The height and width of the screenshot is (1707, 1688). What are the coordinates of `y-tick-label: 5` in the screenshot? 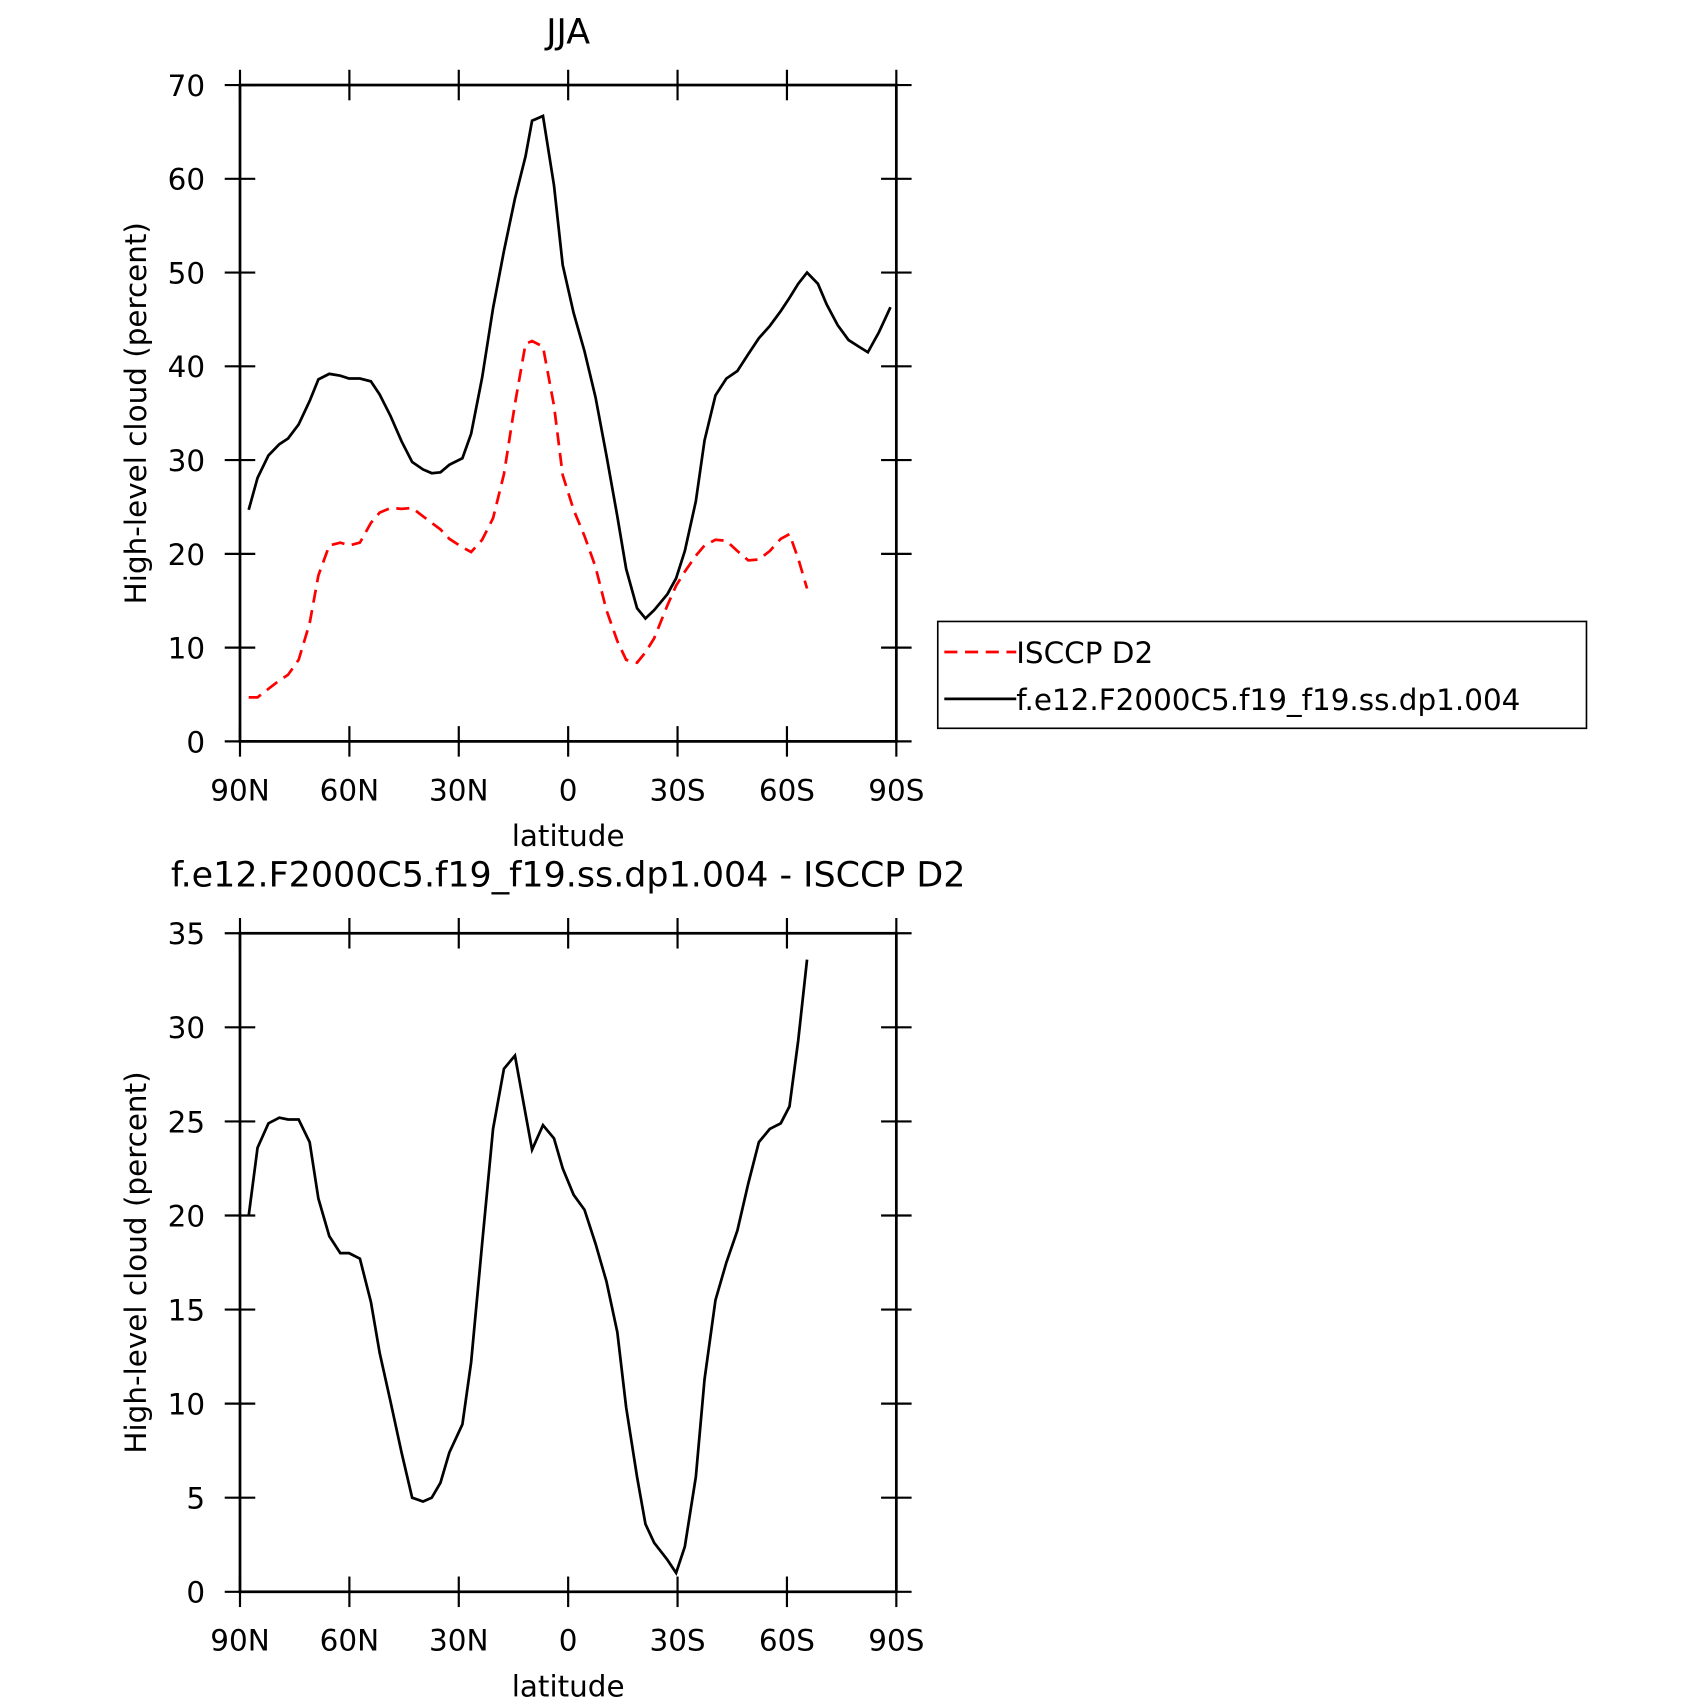 It's located at (195, 1499).